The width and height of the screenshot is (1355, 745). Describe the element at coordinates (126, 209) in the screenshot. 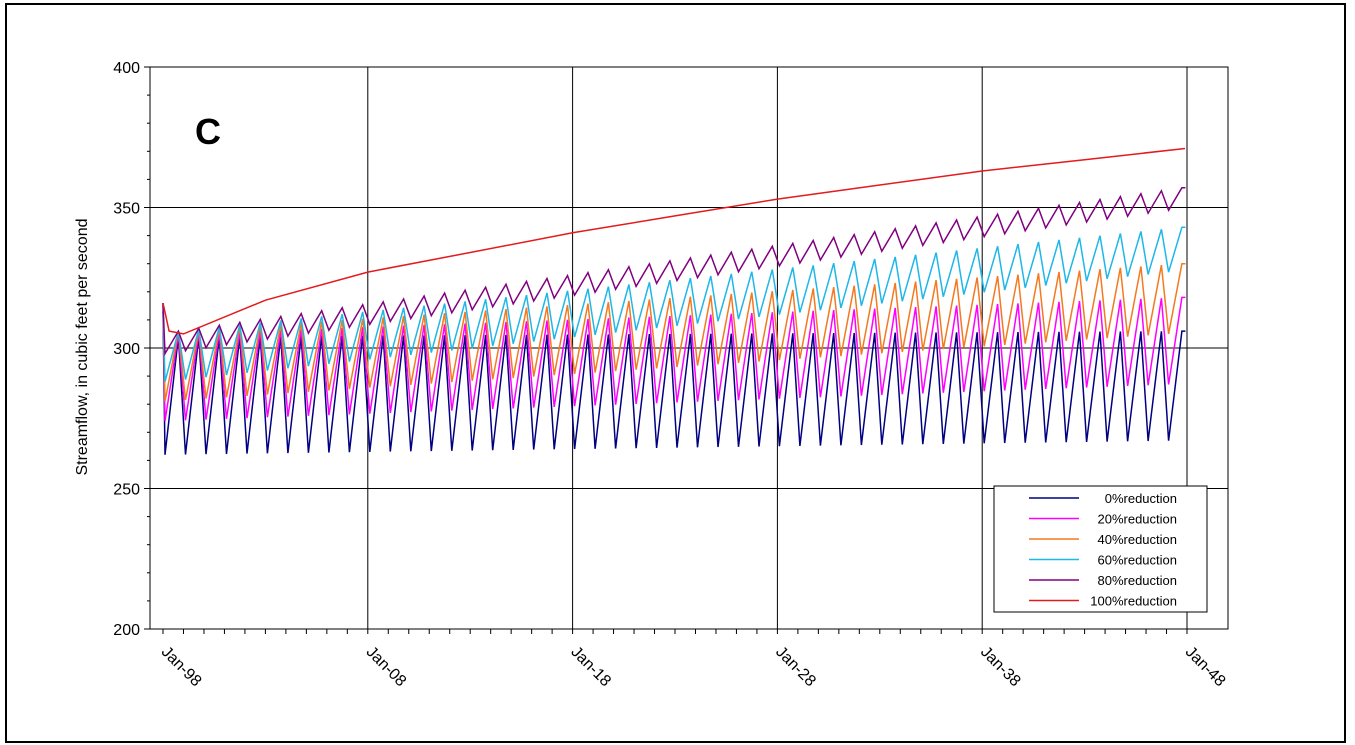

I see `y-tick-label: 350` at that location.